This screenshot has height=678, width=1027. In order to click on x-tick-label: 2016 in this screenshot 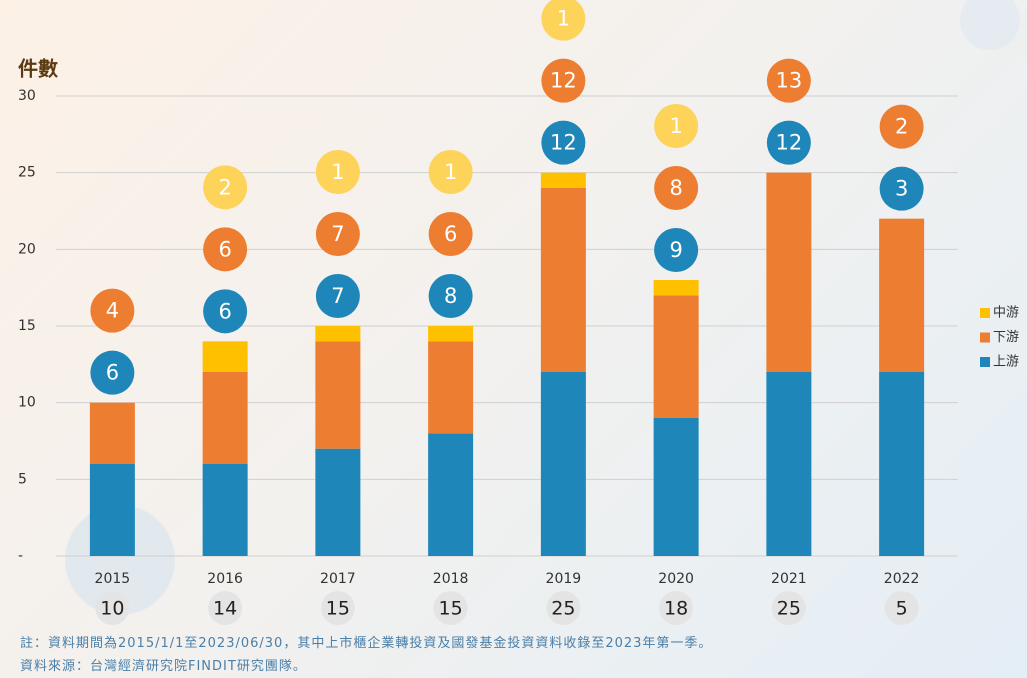, I will do `click(225, 579)`.